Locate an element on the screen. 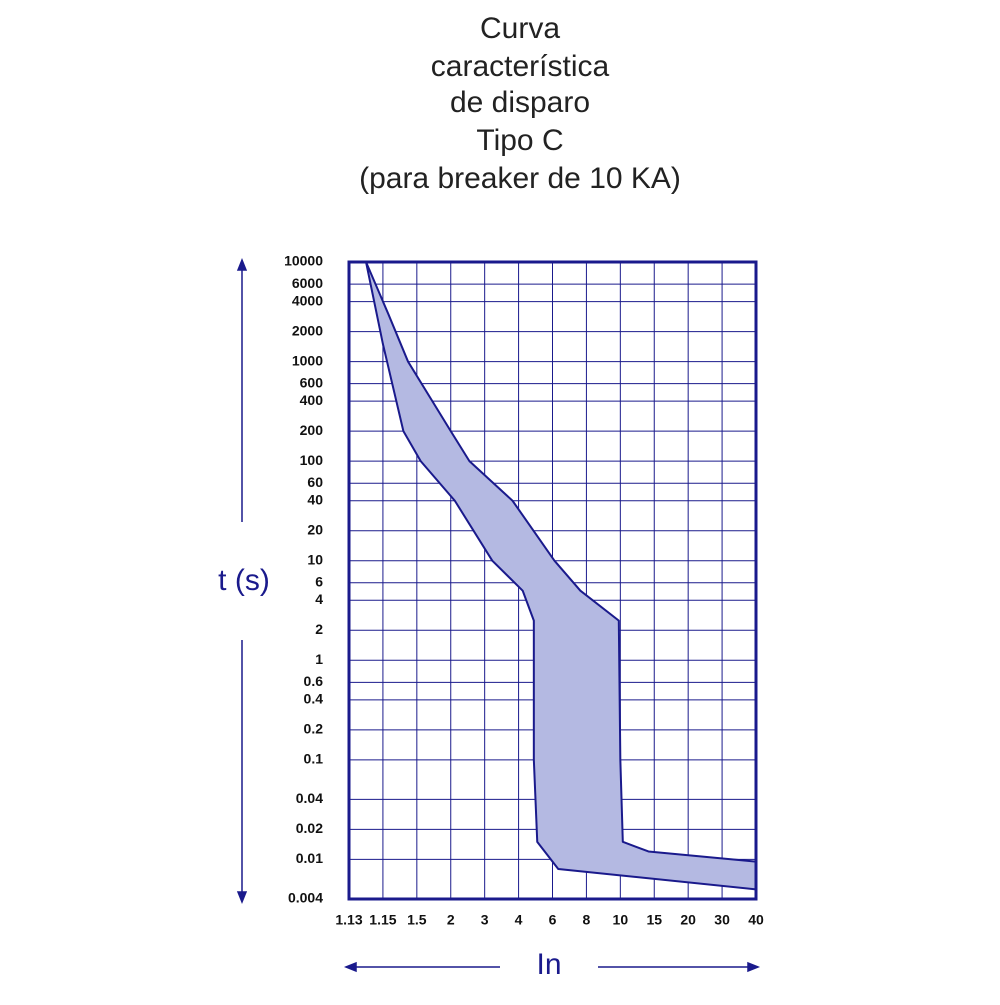  y-tick-label: 4 is located at coordinates (319, 599).